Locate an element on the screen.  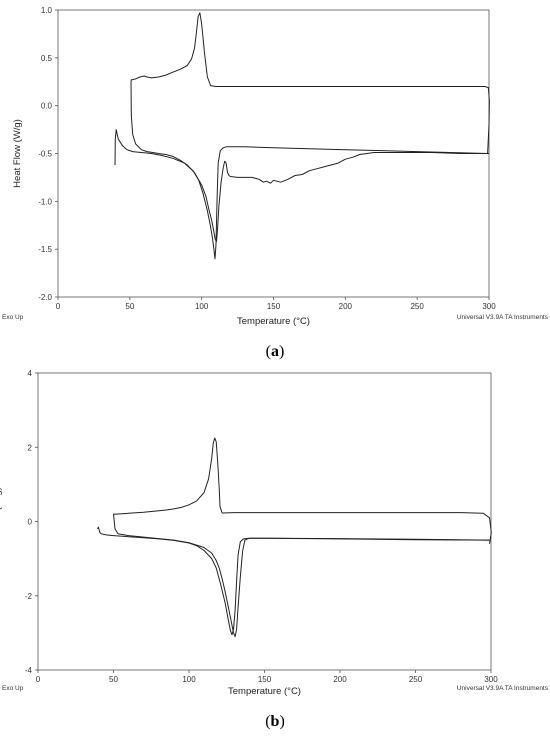
y-tick-label: -1.5 is located at coordinates (45, 249).